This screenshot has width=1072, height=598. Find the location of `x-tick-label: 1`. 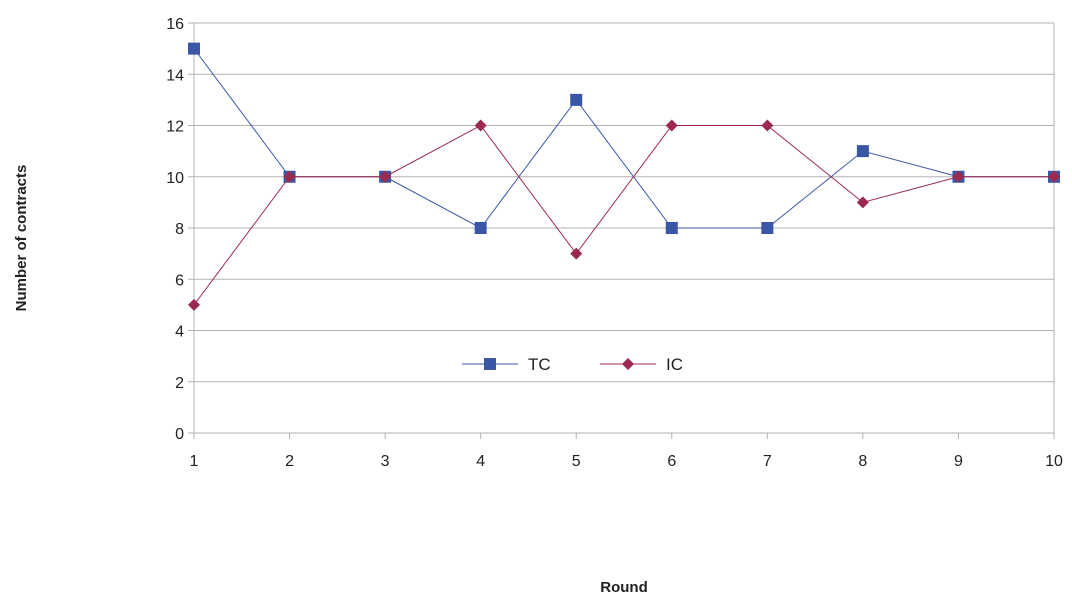

x-tick-label: 1 is located at coordinates (194, 461).